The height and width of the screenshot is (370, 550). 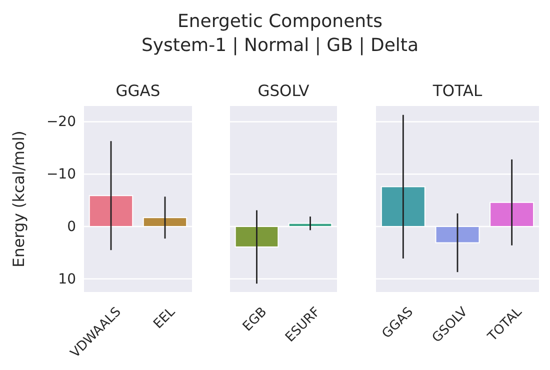 What do you see at coordinates (280, 45) in the screenshot?
I see `text: System-1 | Normal | GB | Delta` at bounding box center [280, 45].